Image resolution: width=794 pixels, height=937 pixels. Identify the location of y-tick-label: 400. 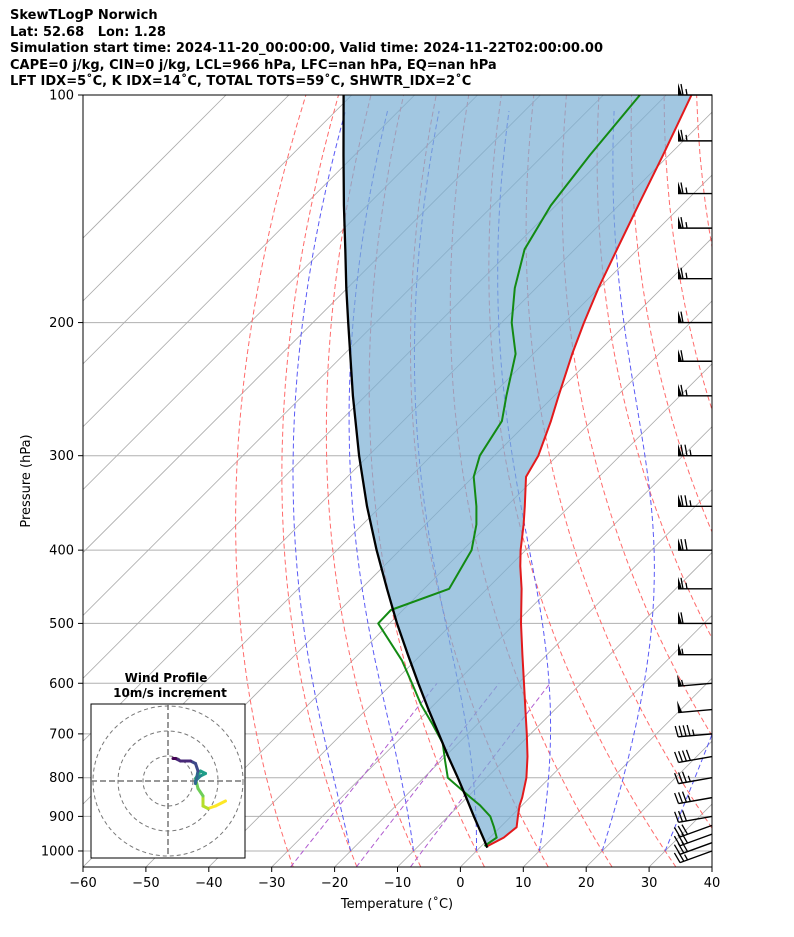
(61, 551).